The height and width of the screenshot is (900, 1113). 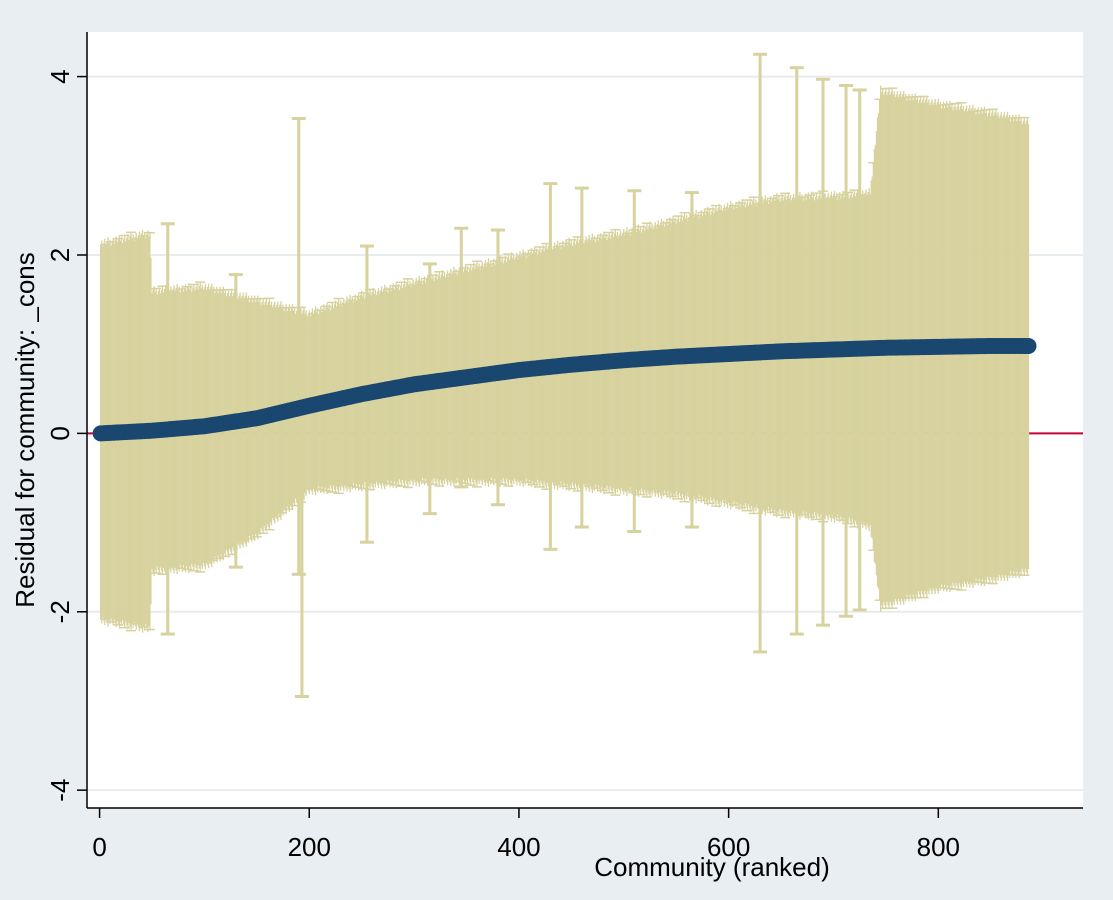 I want to click on residual-markers, so click(x=564, y=389).